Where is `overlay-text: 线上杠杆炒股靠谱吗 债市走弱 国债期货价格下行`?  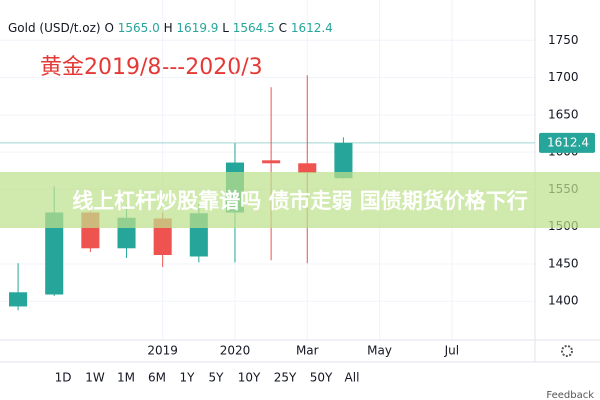
overlay-text: 线上杠杆炒股靠谱吗 债市走弱 国债期货价格下行 is located at coordinates (300, 201).